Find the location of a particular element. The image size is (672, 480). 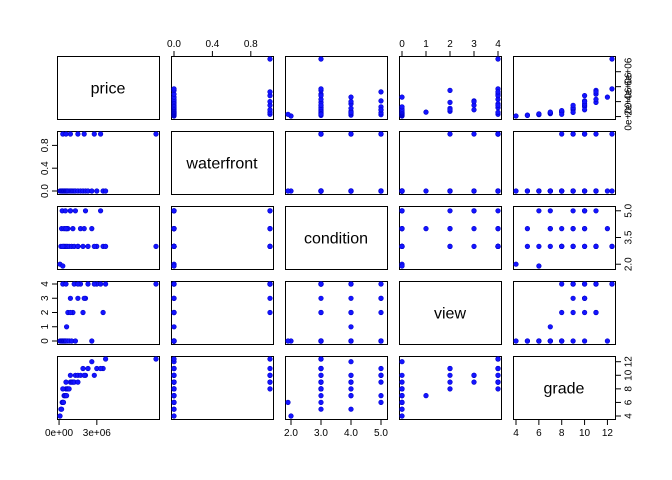

top-axis-view: 0 1 2 3 4 is located at coordinates (450, 47).